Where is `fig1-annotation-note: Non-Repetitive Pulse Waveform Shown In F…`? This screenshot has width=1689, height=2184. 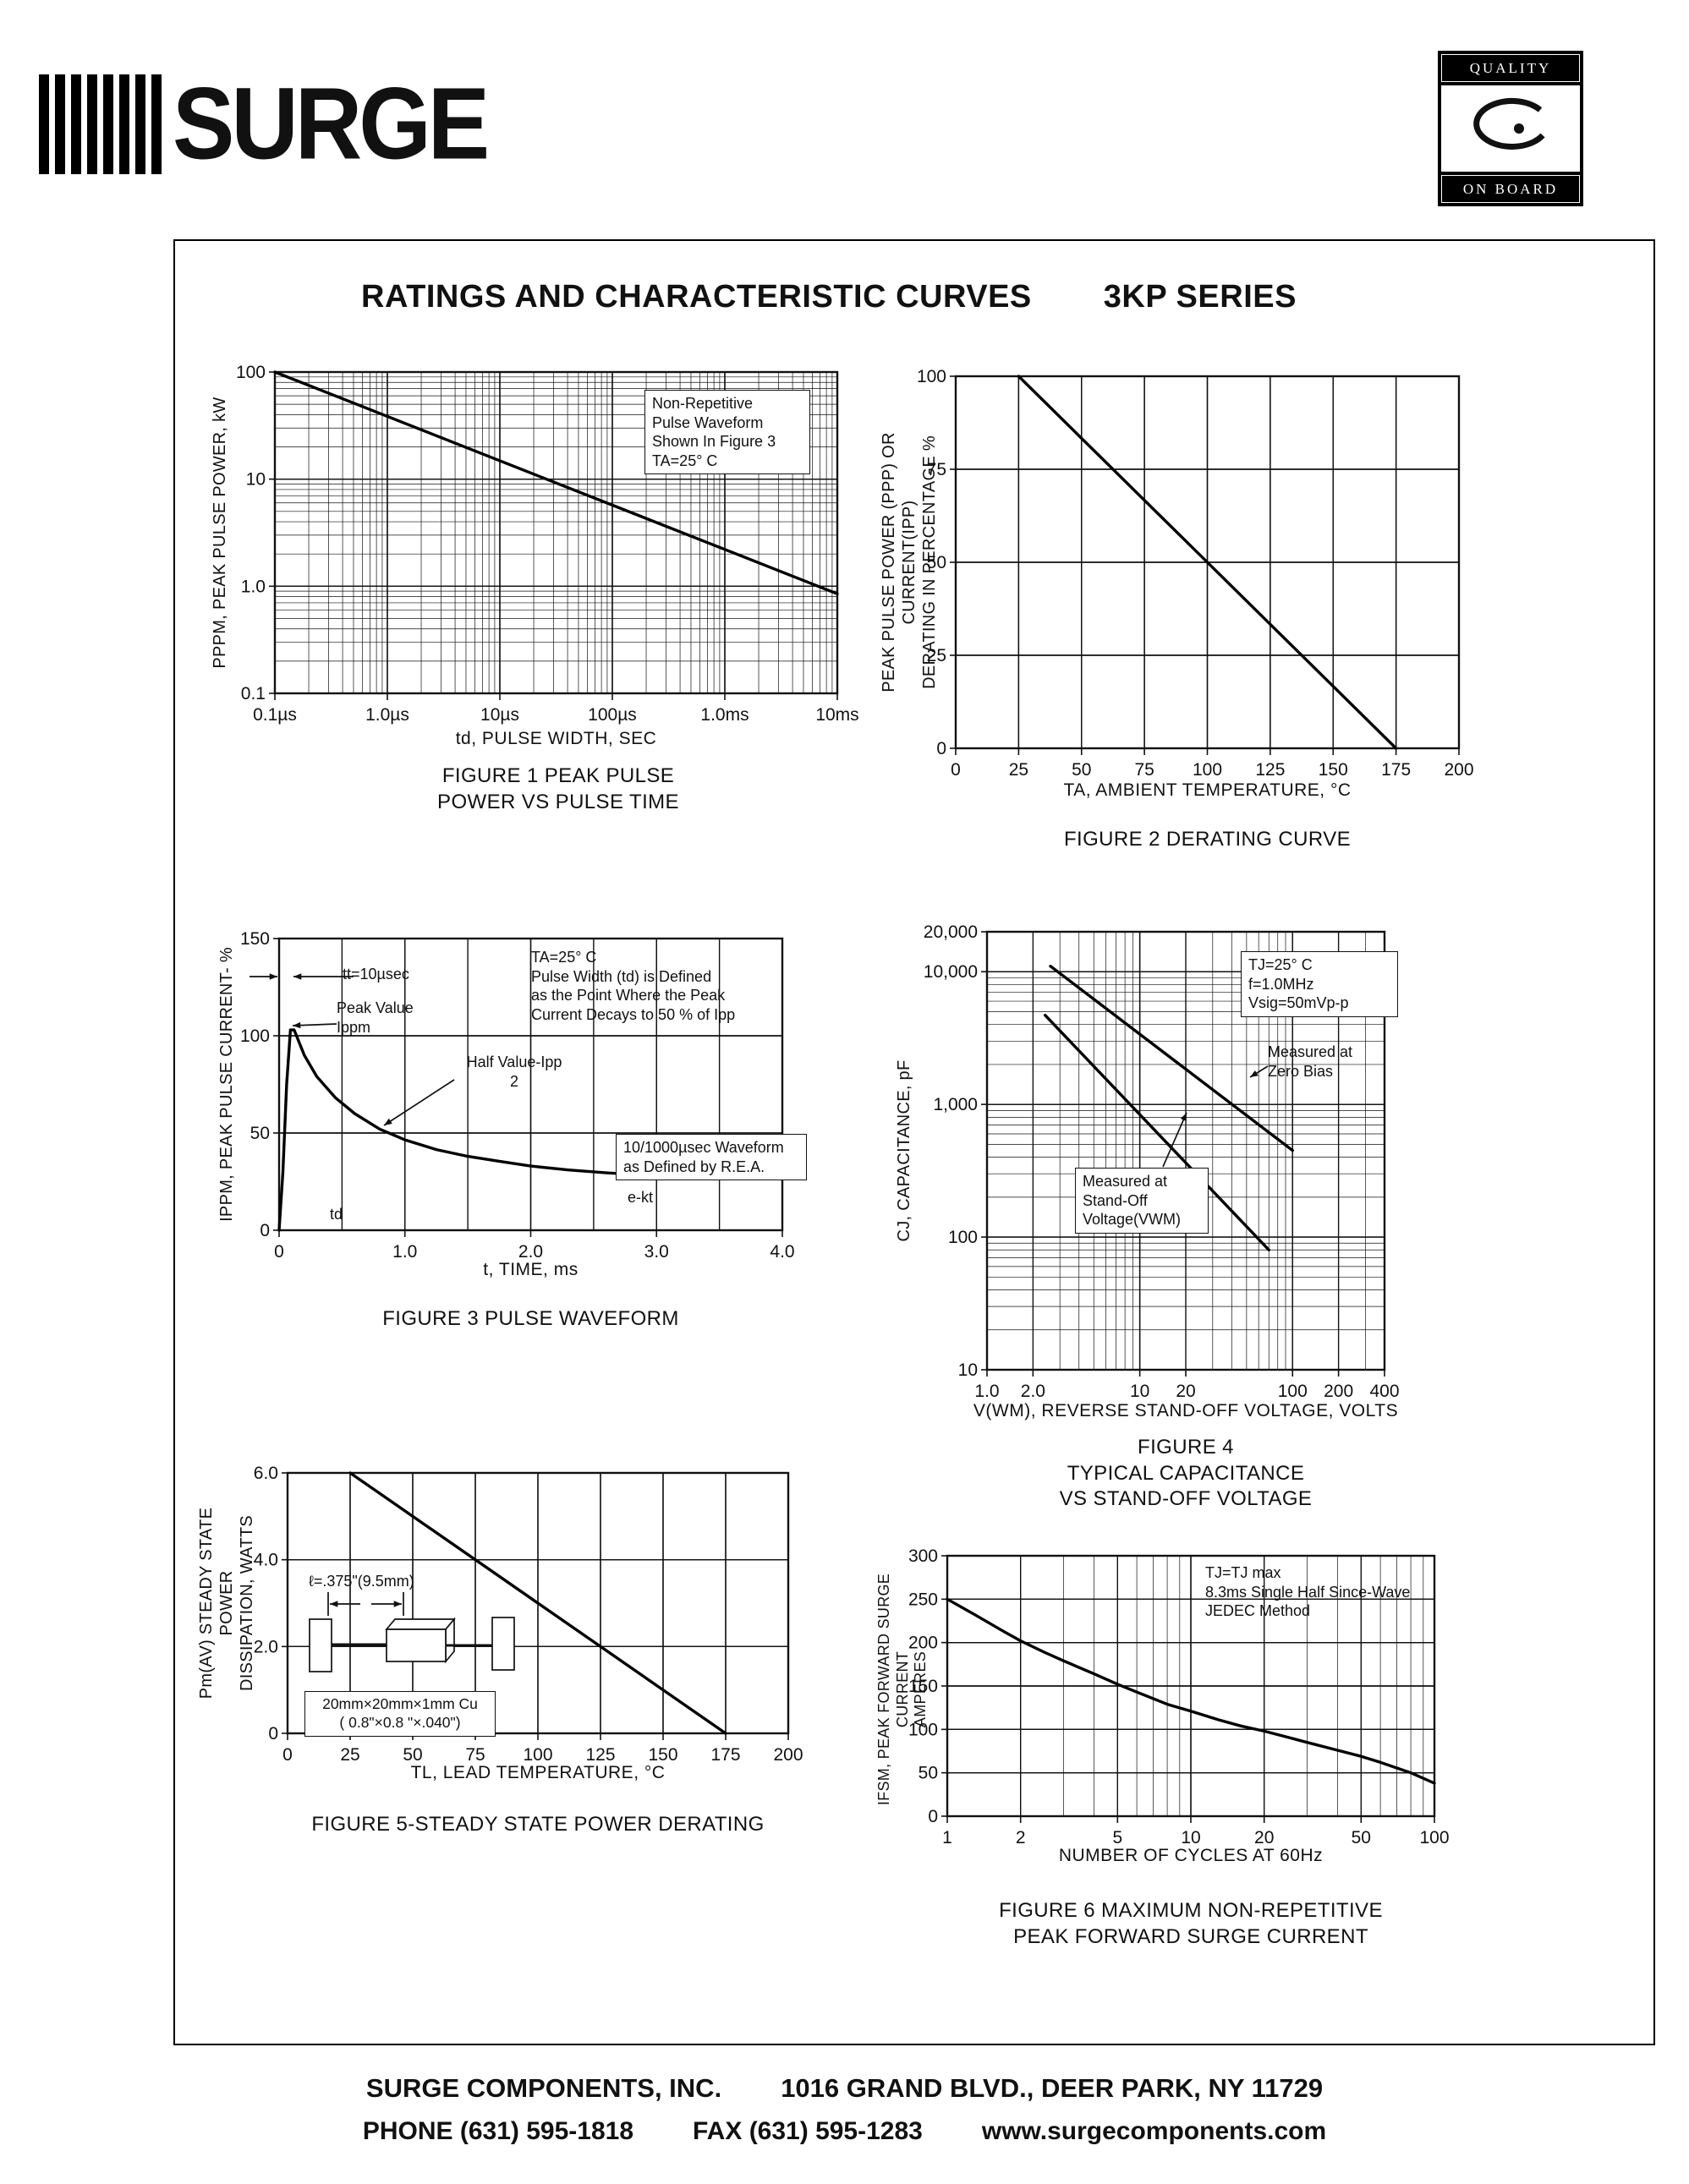 fig1-annotation-note: Non-Repetitive Pulse Waveform Shown In F… is located at coordinates (727, 432).